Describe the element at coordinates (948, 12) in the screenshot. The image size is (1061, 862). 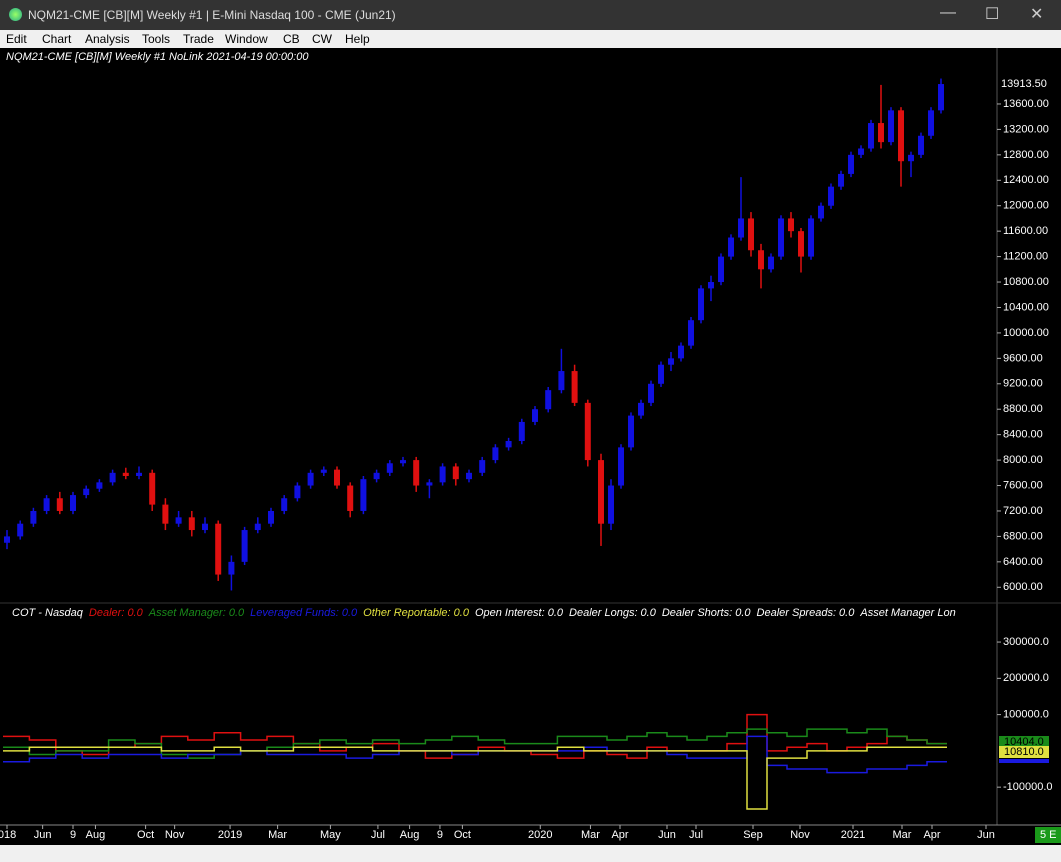
I see `minimize: —` at that location.